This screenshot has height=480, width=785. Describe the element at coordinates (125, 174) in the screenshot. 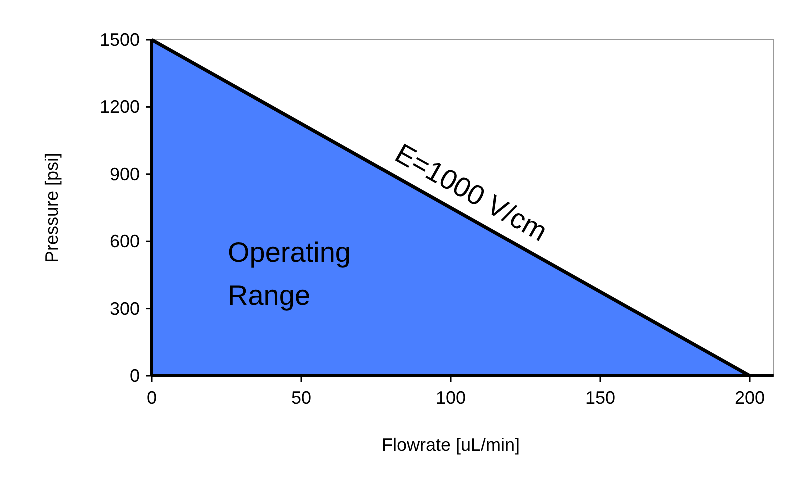

I see `y-tick-label: 900` at that location.